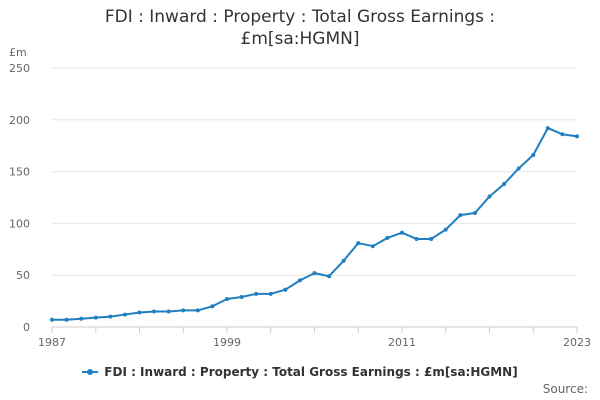 The width and height of the screenshot is (600, 400). I want to click on chart-title-line-2: £m[sa:HGMN], so click(300, 39).